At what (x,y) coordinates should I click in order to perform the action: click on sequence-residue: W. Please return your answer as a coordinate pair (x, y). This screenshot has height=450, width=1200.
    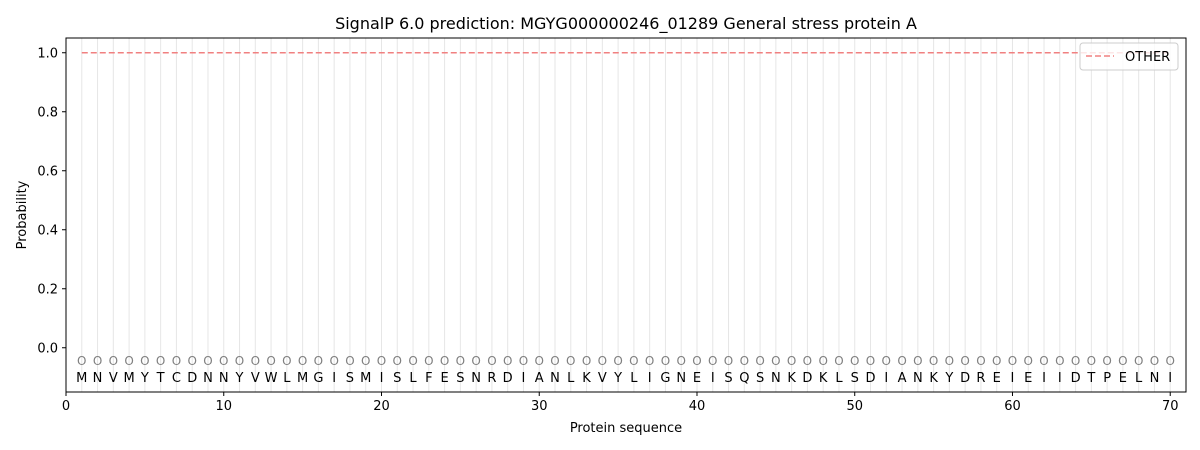
    Looking at the image, I should click on (271, 378).